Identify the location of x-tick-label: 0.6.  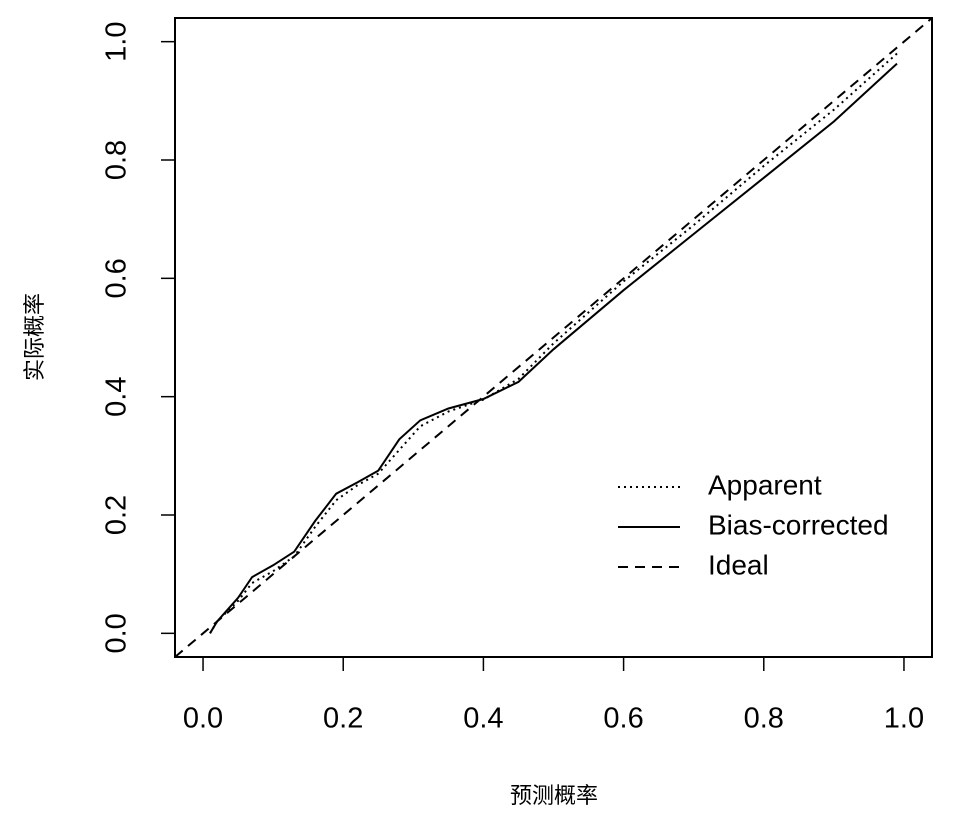
(623, 719).